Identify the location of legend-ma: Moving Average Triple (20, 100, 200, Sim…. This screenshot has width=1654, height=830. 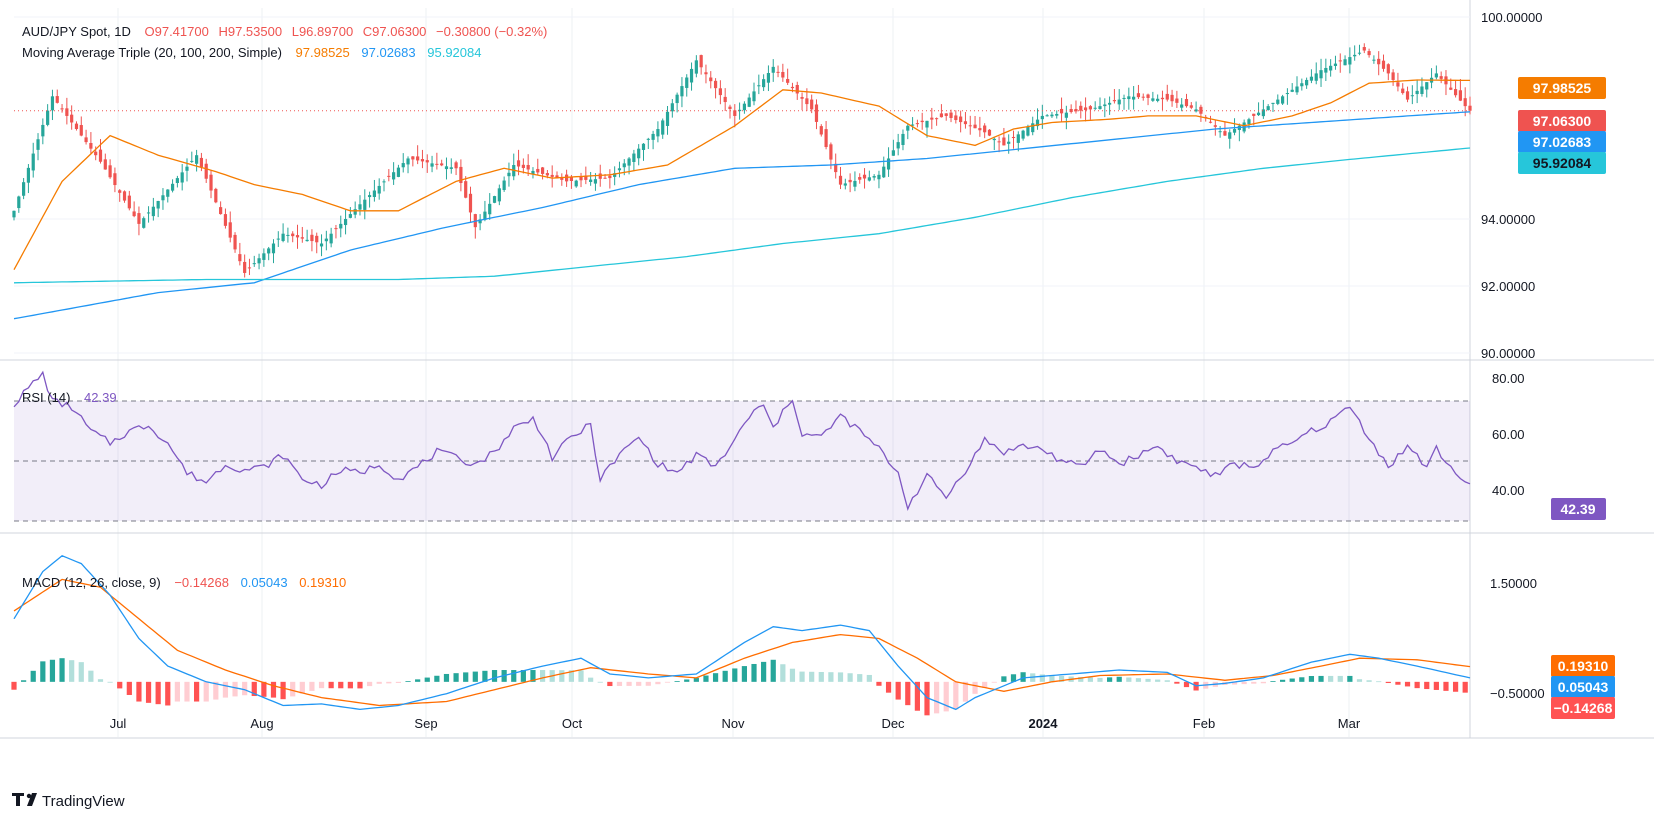
(251, 52).